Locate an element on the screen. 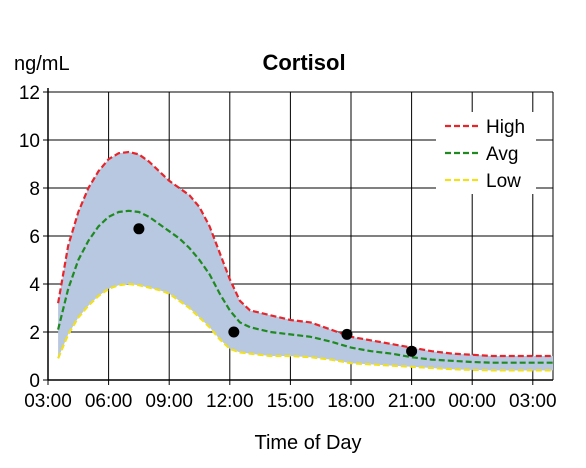  y-tick-label: 0 is located at coordinates (34, 381).